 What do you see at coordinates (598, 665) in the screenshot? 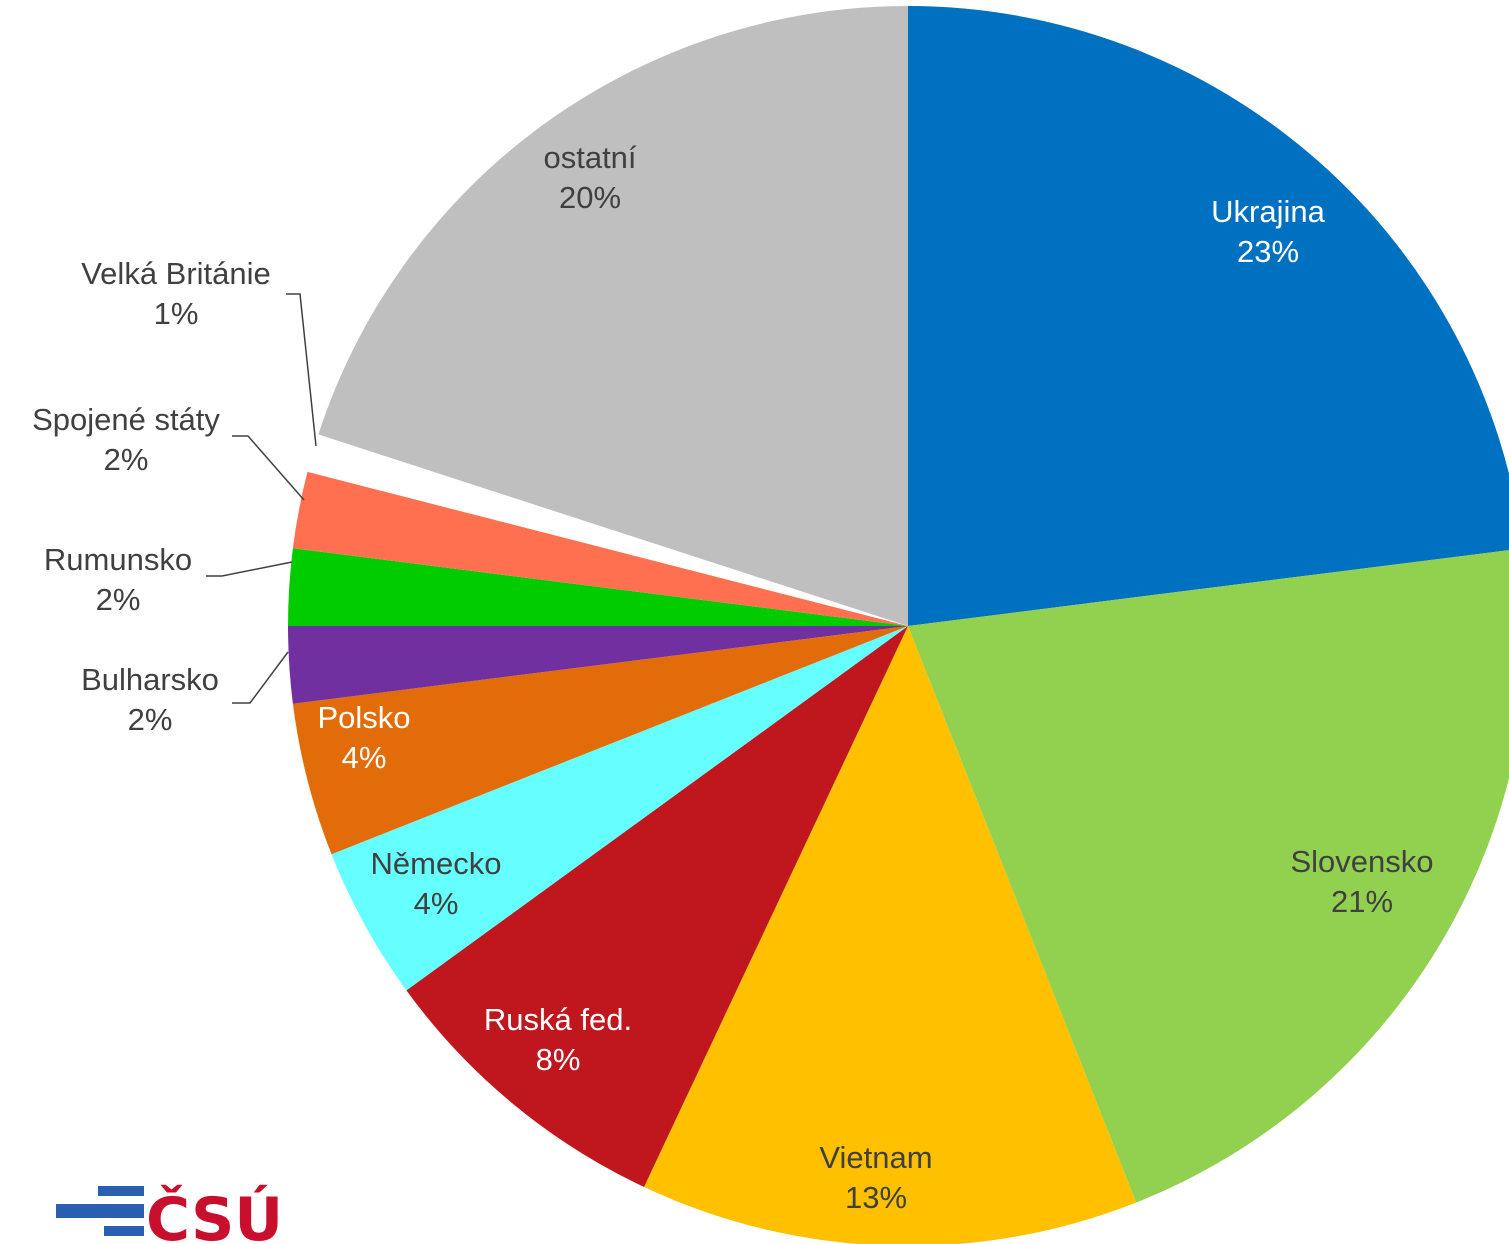
I see `pie-slice-bulharsko` at bounding box center [598, 665].